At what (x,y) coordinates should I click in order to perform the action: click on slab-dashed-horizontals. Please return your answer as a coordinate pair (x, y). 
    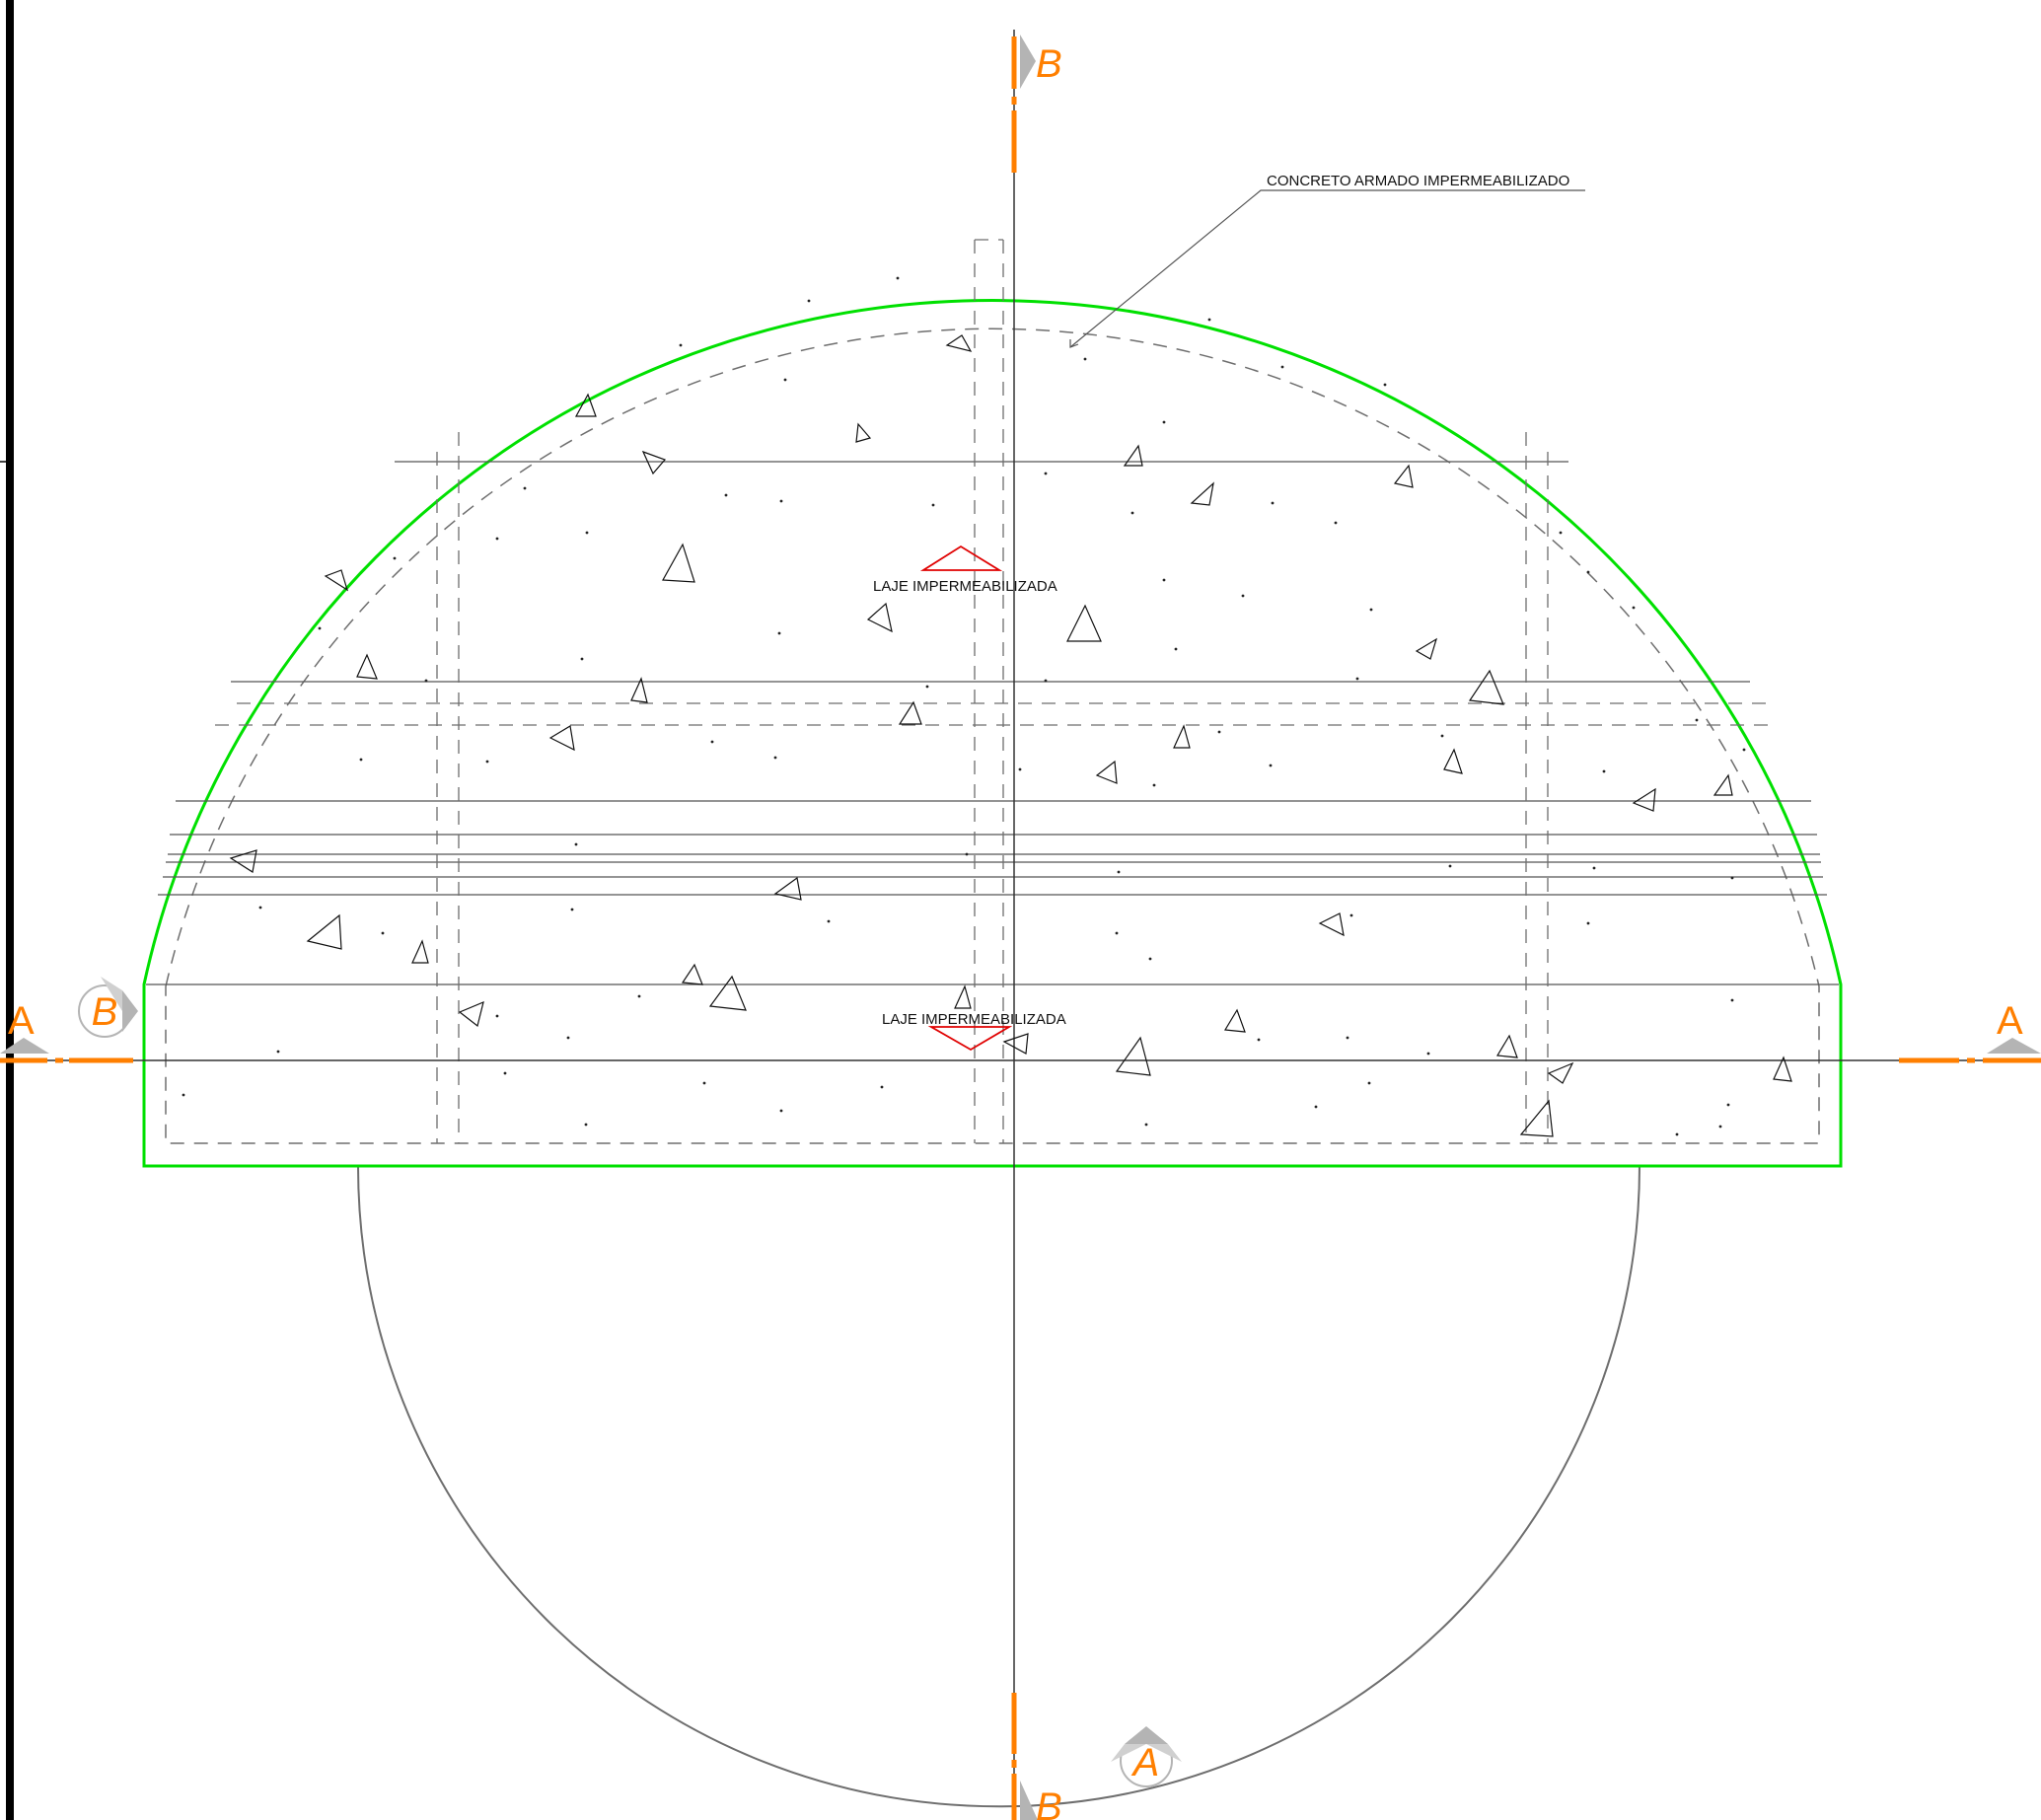
    Looking at the image, I should click on (995, 714).